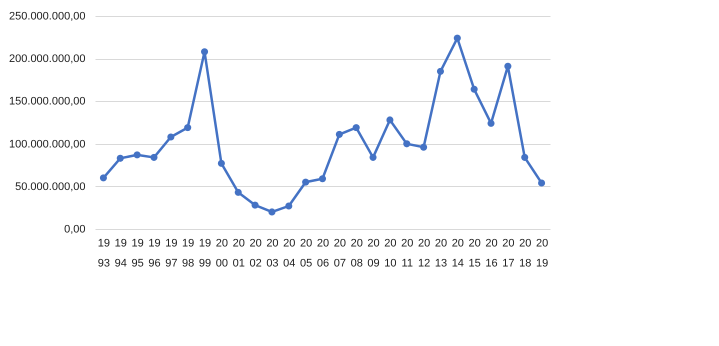 The image size is (719, 346). Describe the element at coordinates (508, 254) in the screenshot. I see `x-tick-label: 2017` at that location.